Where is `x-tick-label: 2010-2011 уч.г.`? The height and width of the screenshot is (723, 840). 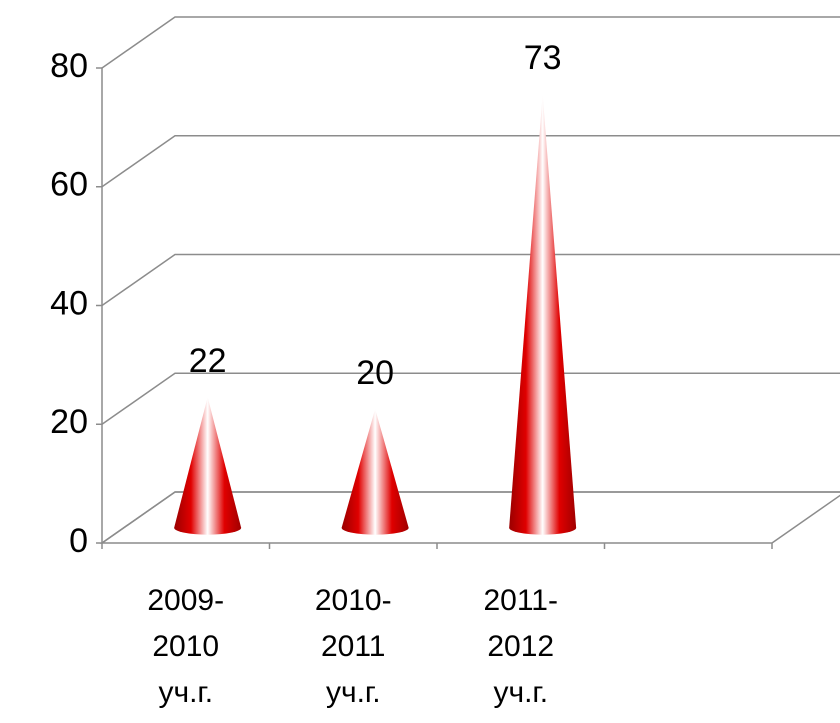 x-tick-label: 2010-2011 уч.г. is located at coordinates (353, 646).